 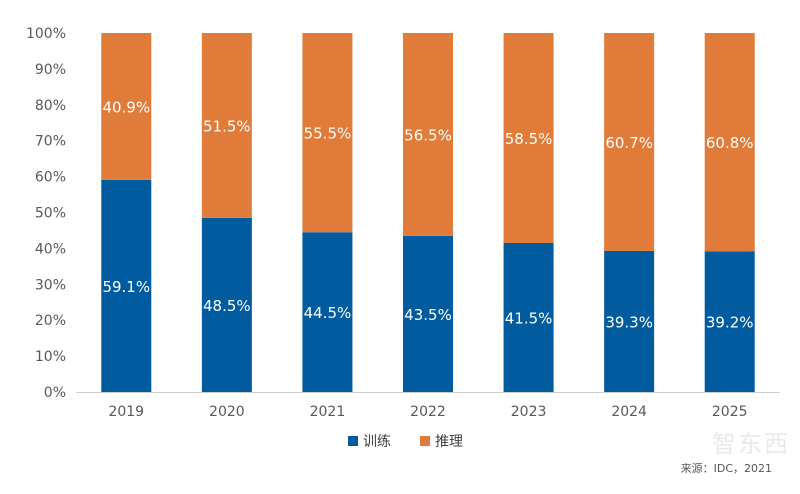 What do you see at coordinates (50, 106) in the screenshot?
I see `y-tick-label: 80%` at bounding box center [50, 106].